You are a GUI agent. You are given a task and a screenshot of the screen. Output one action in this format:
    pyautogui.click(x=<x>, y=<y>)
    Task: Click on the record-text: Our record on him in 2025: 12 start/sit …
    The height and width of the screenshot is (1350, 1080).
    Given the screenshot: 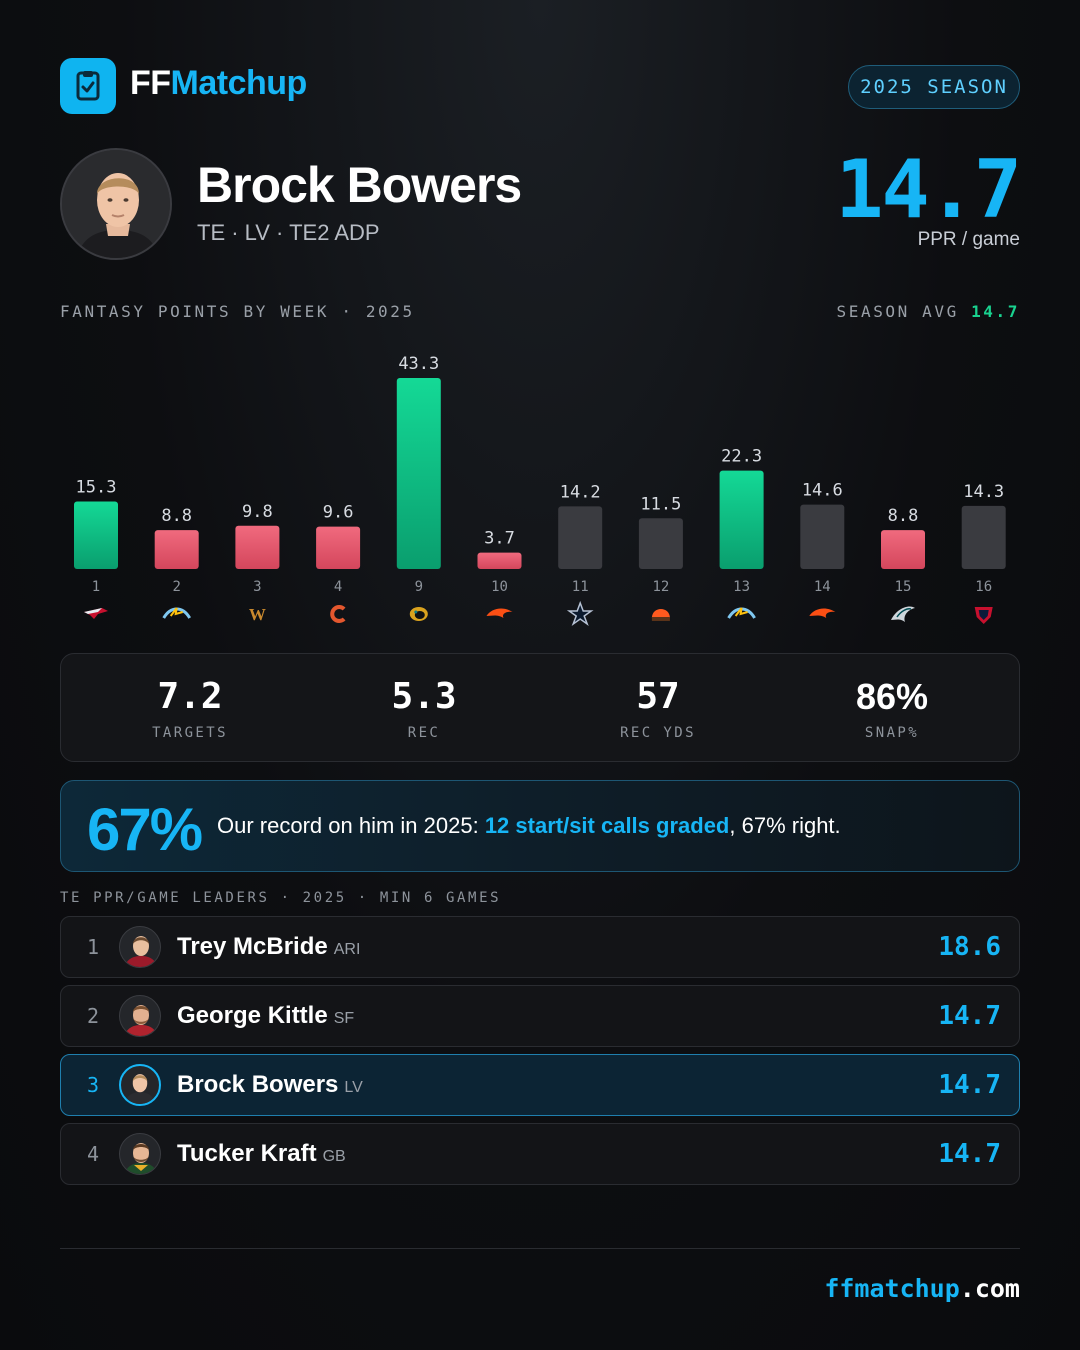 What is the action you would take?
    pyautogui.click(x=529, y=826)
    